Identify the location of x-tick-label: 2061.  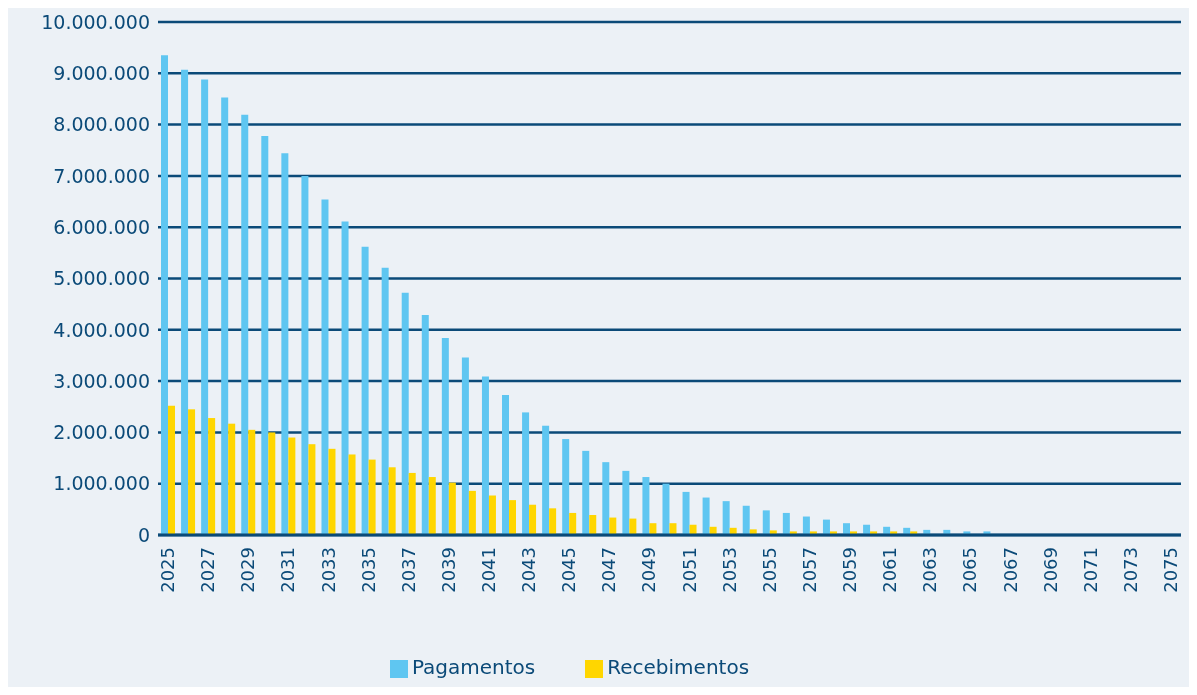
(890, 570).